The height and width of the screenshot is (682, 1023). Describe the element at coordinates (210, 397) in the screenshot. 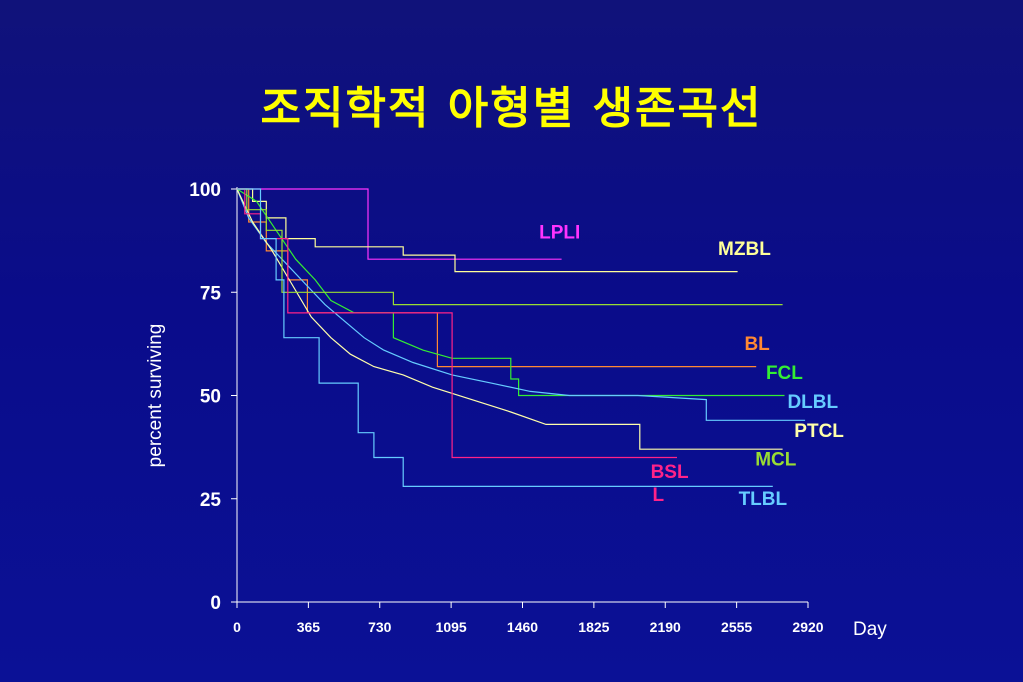

I see `y-tick-label: 50` at that location.